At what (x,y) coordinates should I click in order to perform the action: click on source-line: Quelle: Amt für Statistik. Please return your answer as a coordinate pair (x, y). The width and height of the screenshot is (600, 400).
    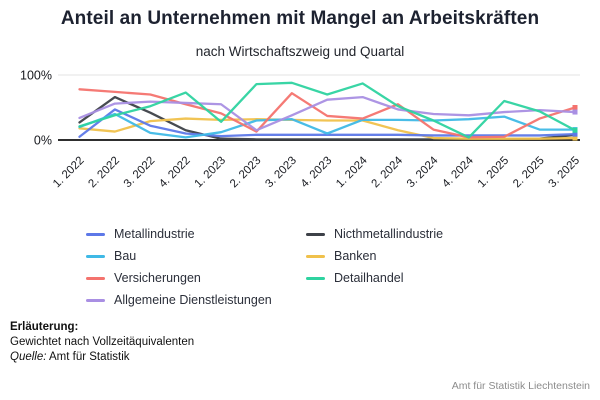
    Looking at the image, I should click on (102, 357).